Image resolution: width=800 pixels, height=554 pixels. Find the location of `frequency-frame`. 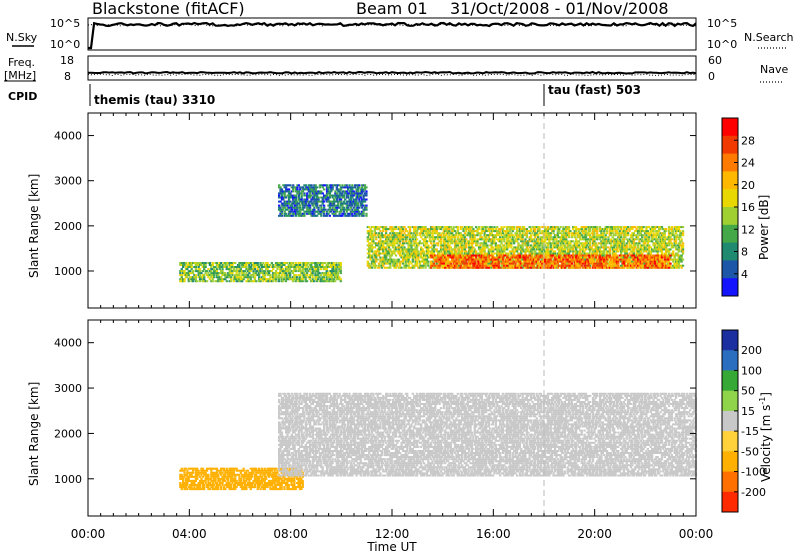

frequency-frame is located at coordinates (392, 68).